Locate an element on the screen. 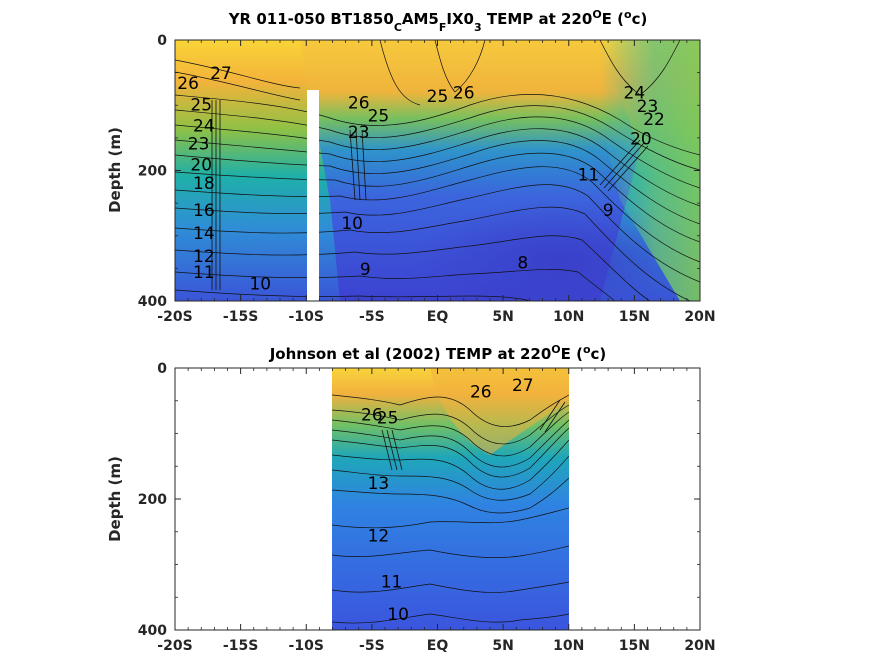  bottom-title: Johnson et al (2002) TEMP at 220OE (oc) is located at coordinates (438, 353).